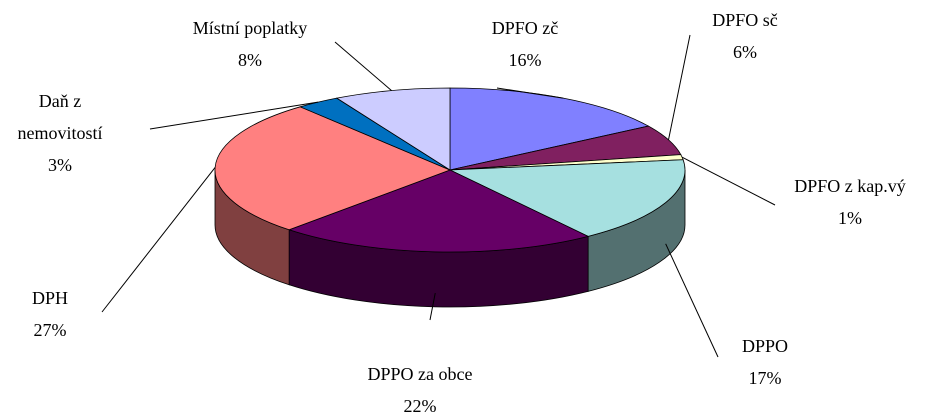 This screenshot has width=927, height=412. I want to click on label-name: DPFO zč, so click(525, 28).